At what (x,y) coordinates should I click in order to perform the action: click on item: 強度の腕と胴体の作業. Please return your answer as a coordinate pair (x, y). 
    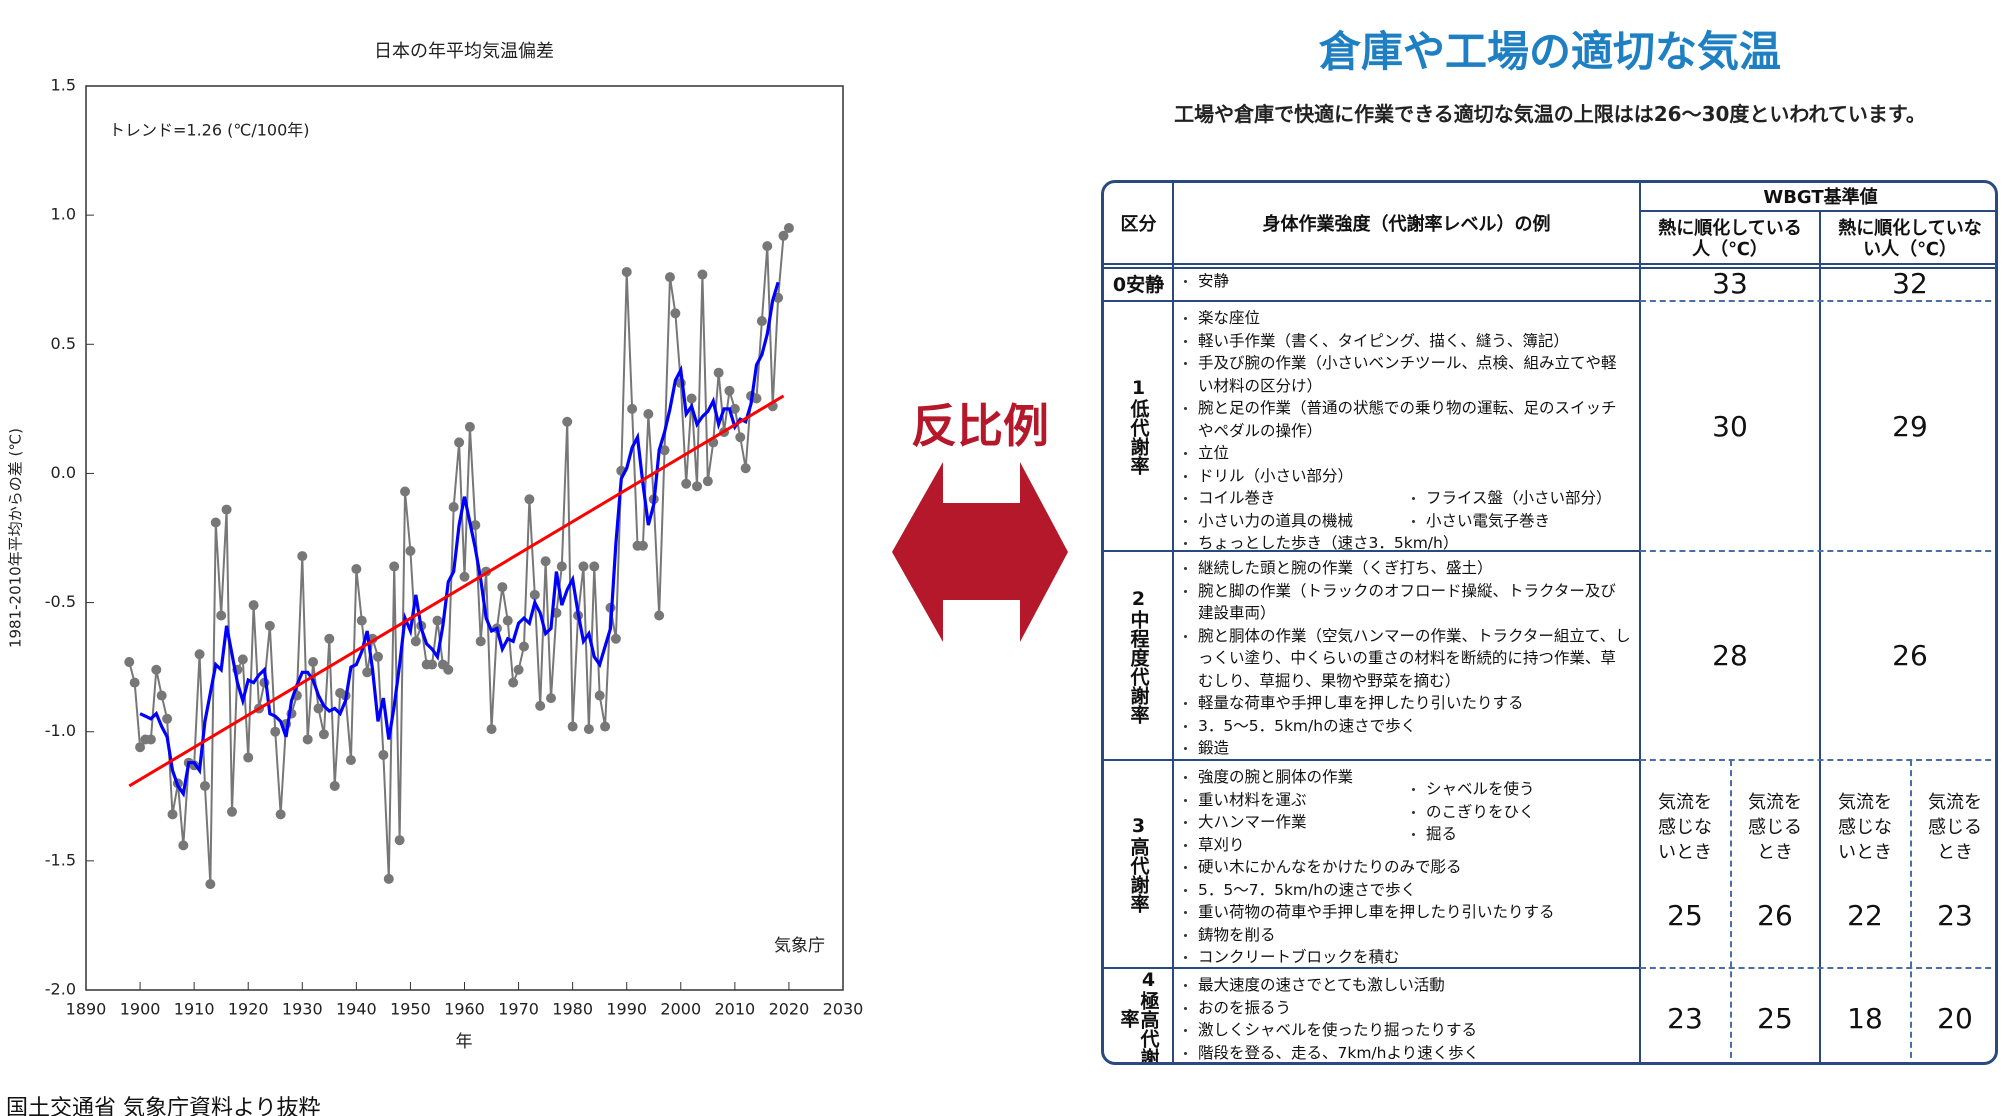
    Looking at the image, I should click on (1292, 777).